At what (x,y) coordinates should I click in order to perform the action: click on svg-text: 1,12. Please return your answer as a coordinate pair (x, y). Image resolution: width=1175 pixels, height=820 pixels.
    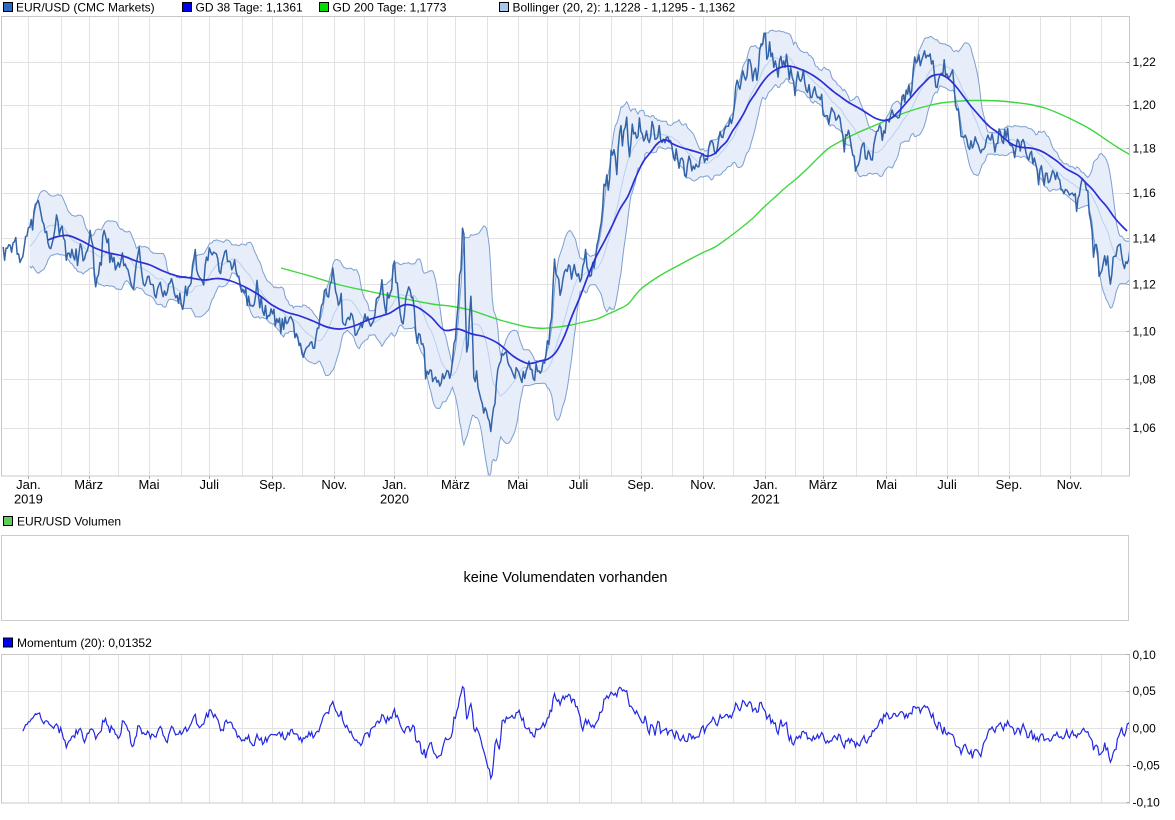
    Looking at the image, I should click on (1145, 285).